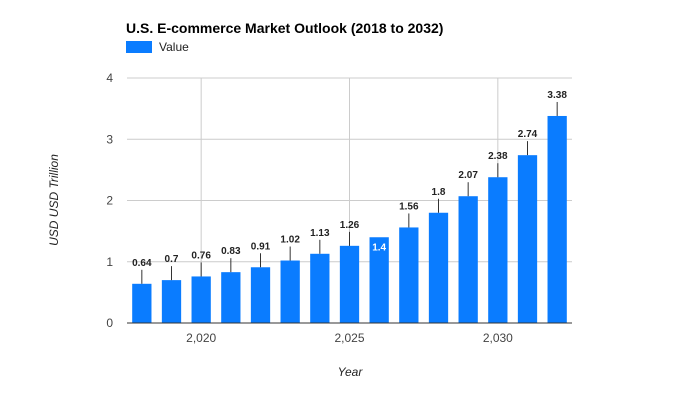 This screenshot has width=700, height=400. What do you see at coordinates (290, 240) in the screenshot?
I see `data-label: 1.02` at bounding box center [290, 240].